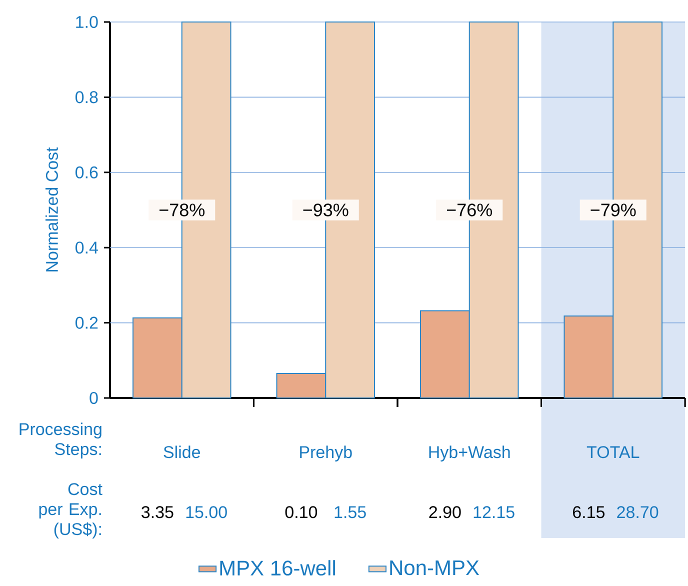 This screenshot has width=688, height=586. What do you see at coordinates (158, 512) in the screenshot?
I see `text: 3.35` at bounding box center [158, 512].